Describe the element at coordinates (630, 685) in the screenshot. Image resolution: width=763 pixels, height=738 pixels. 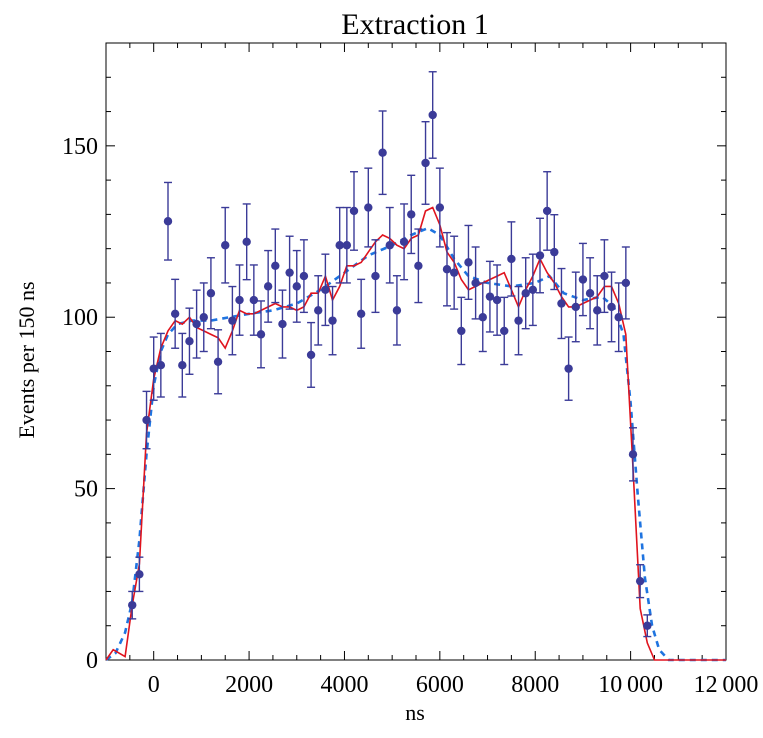
I see `x-tick-label: 10 000` at that location.